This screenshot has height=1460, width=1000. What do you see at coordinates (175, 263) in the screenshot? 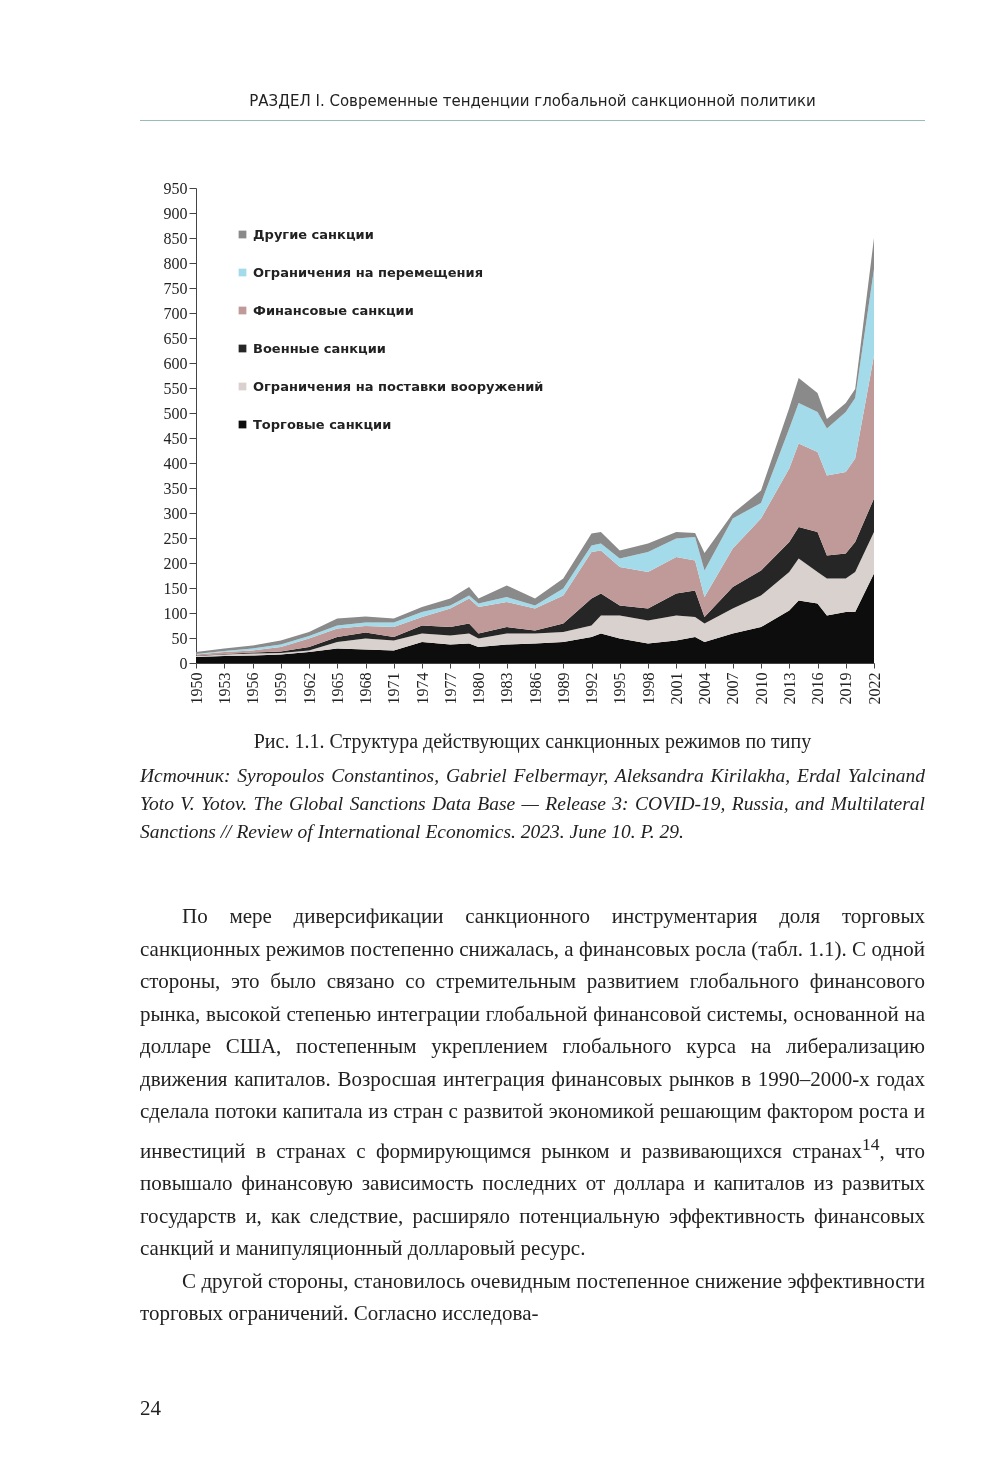
I see `y-tick-label: 800` at bounding box center [175, 263].